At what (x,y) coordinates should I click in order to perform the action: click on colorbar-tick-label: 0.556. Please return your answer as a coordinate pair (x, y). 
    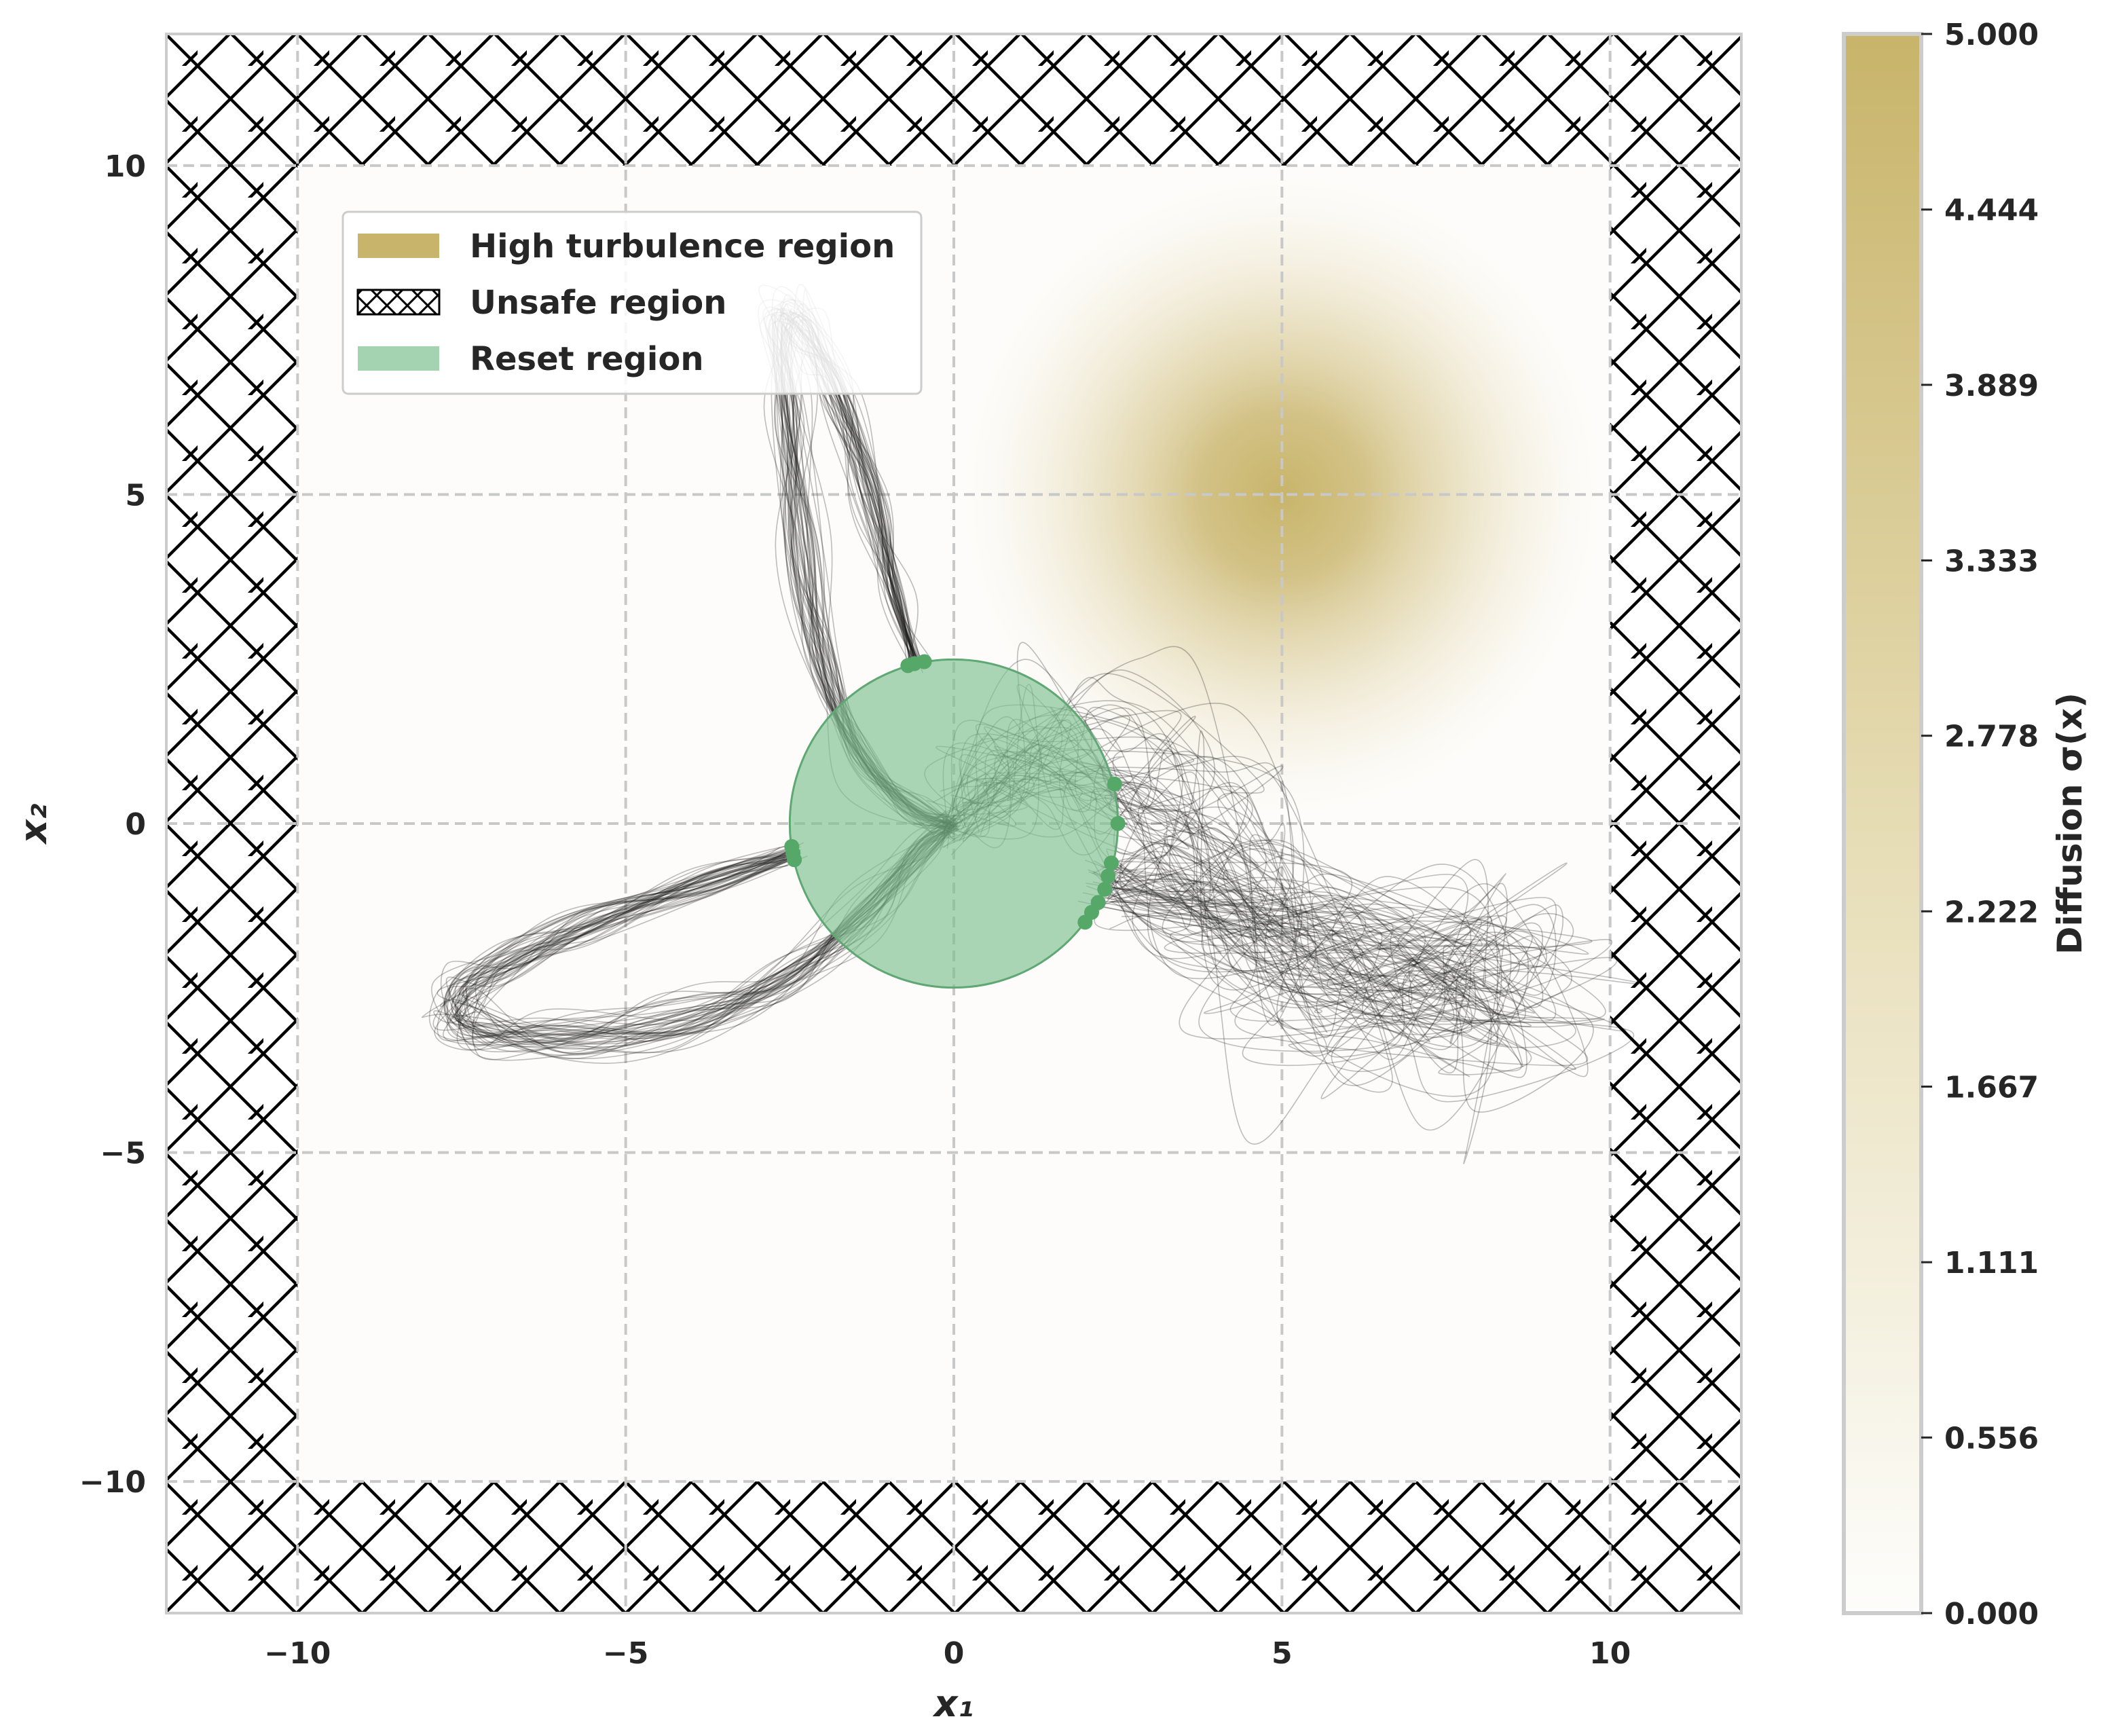
    Looking at the image, I should click on (1991, 1439).